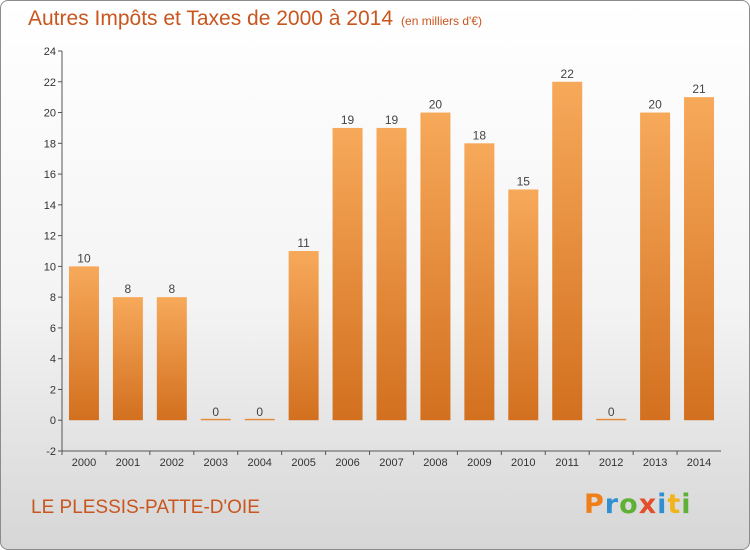 Image resolution: width=750 pixels, height=550 pixels. Describe the element at coordinates (629, 504) in the screenshot. I see `logo-letter: o` at that location.